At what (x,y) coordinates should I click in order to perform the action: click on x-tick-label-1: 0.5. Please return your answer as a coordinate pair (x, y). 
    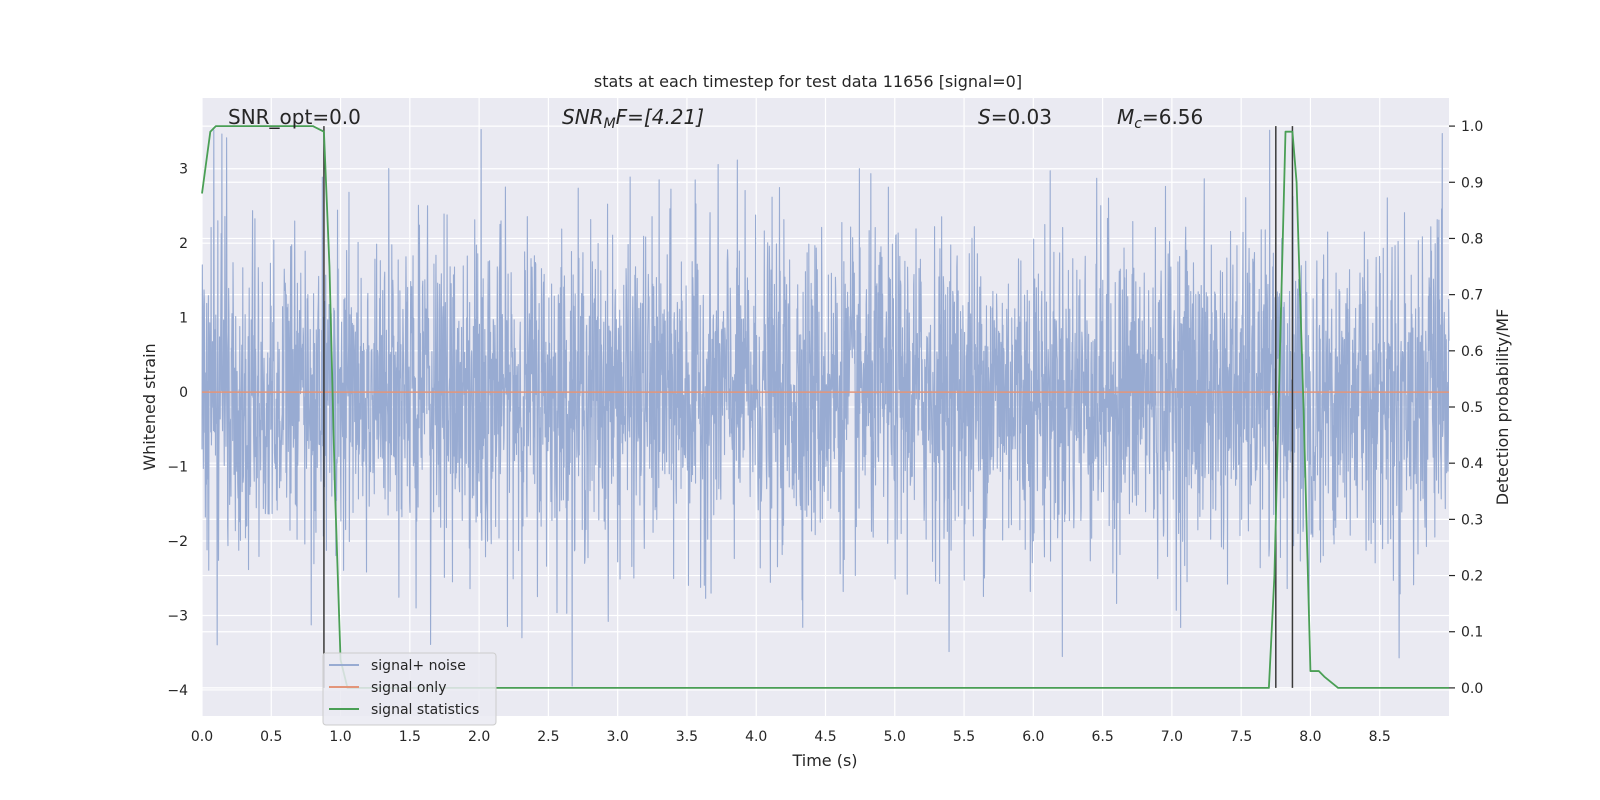
    Looking at the image, I should click on (271, 737).